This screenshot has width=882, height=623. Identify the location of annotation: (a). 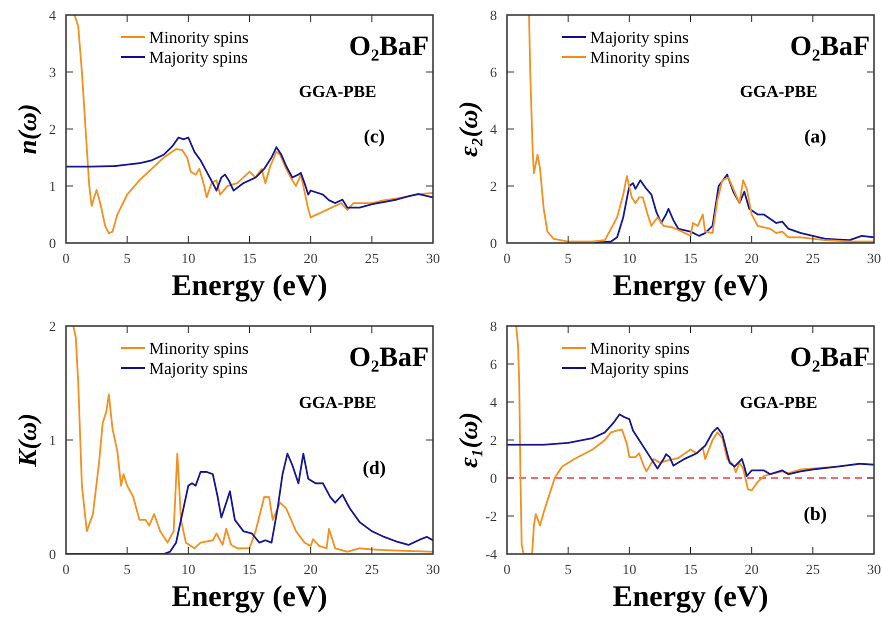
(815, 137).